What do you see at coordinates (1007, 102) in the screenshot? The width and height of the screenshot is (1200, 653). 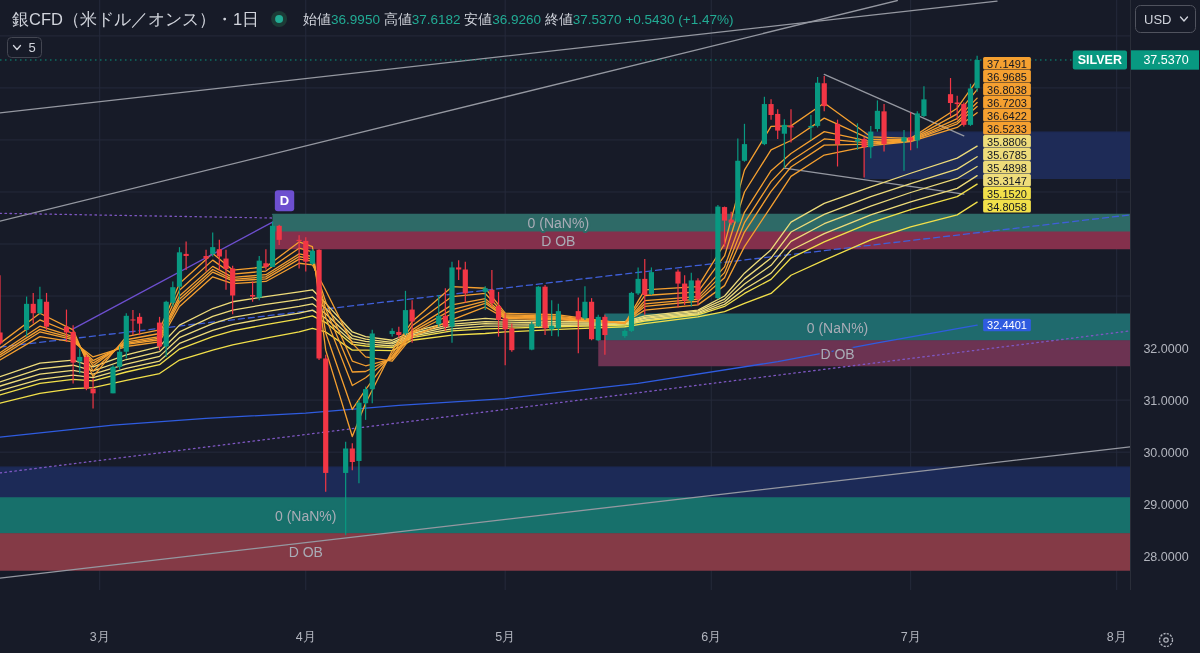 I see `data-label: 36.7203` at bounding box center [1007, 102].